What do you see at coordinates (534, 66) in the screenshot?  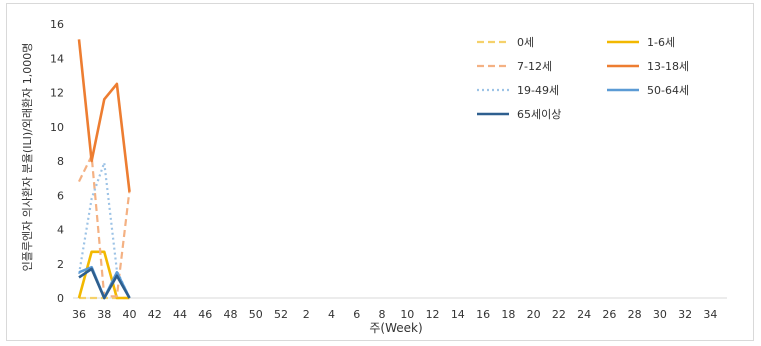 I see `legend-label-2: 7-12세` at bounding box center [534, 66].